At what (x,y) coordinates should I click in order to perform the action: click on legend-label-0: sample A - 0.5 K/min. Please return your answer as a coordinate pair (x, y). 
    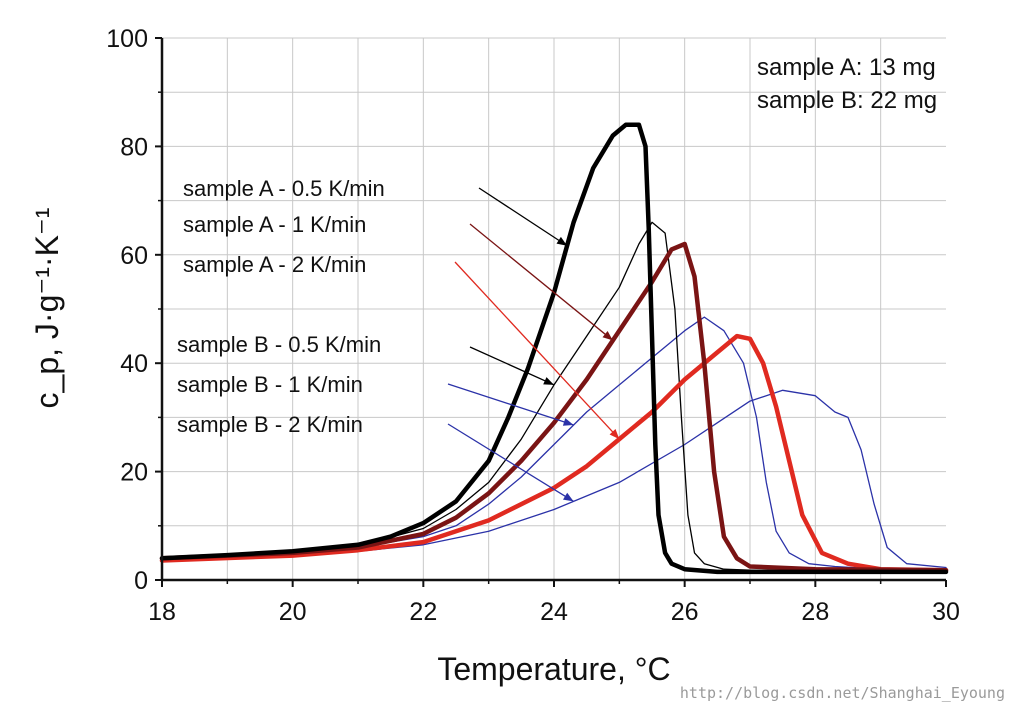
    Looking at the image, I should click on (284, 188).